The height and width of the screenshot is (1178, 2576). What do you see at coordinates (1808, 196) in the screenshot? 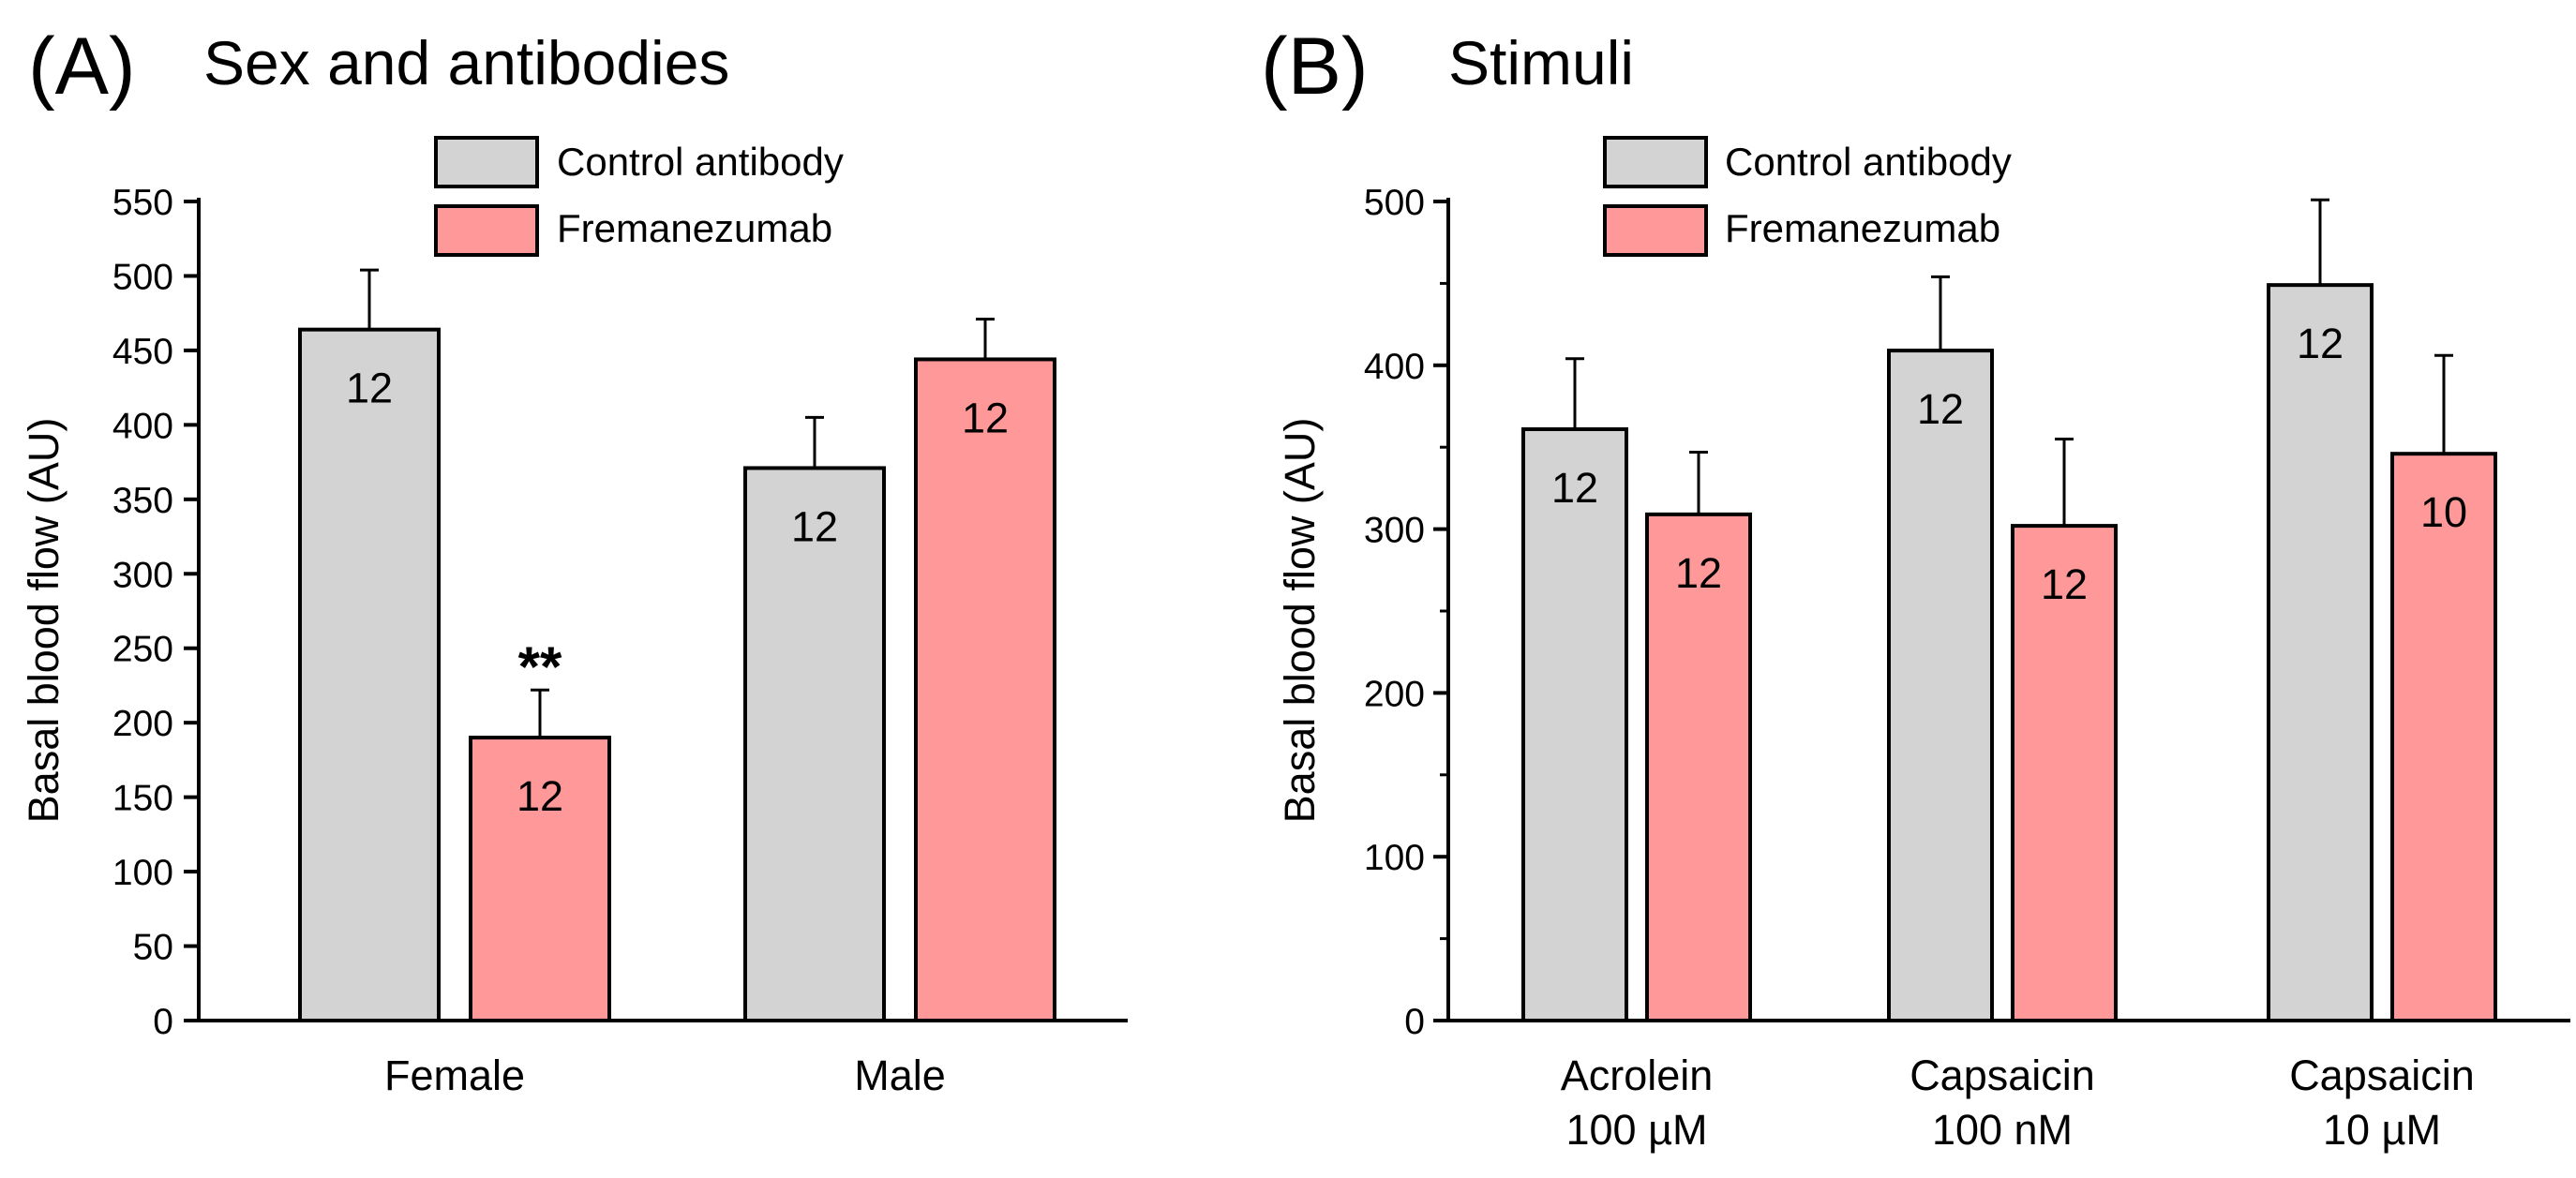
I see `panel-b-legend: Control antibody Fremanezumab` at bounding box center [1808, 196].